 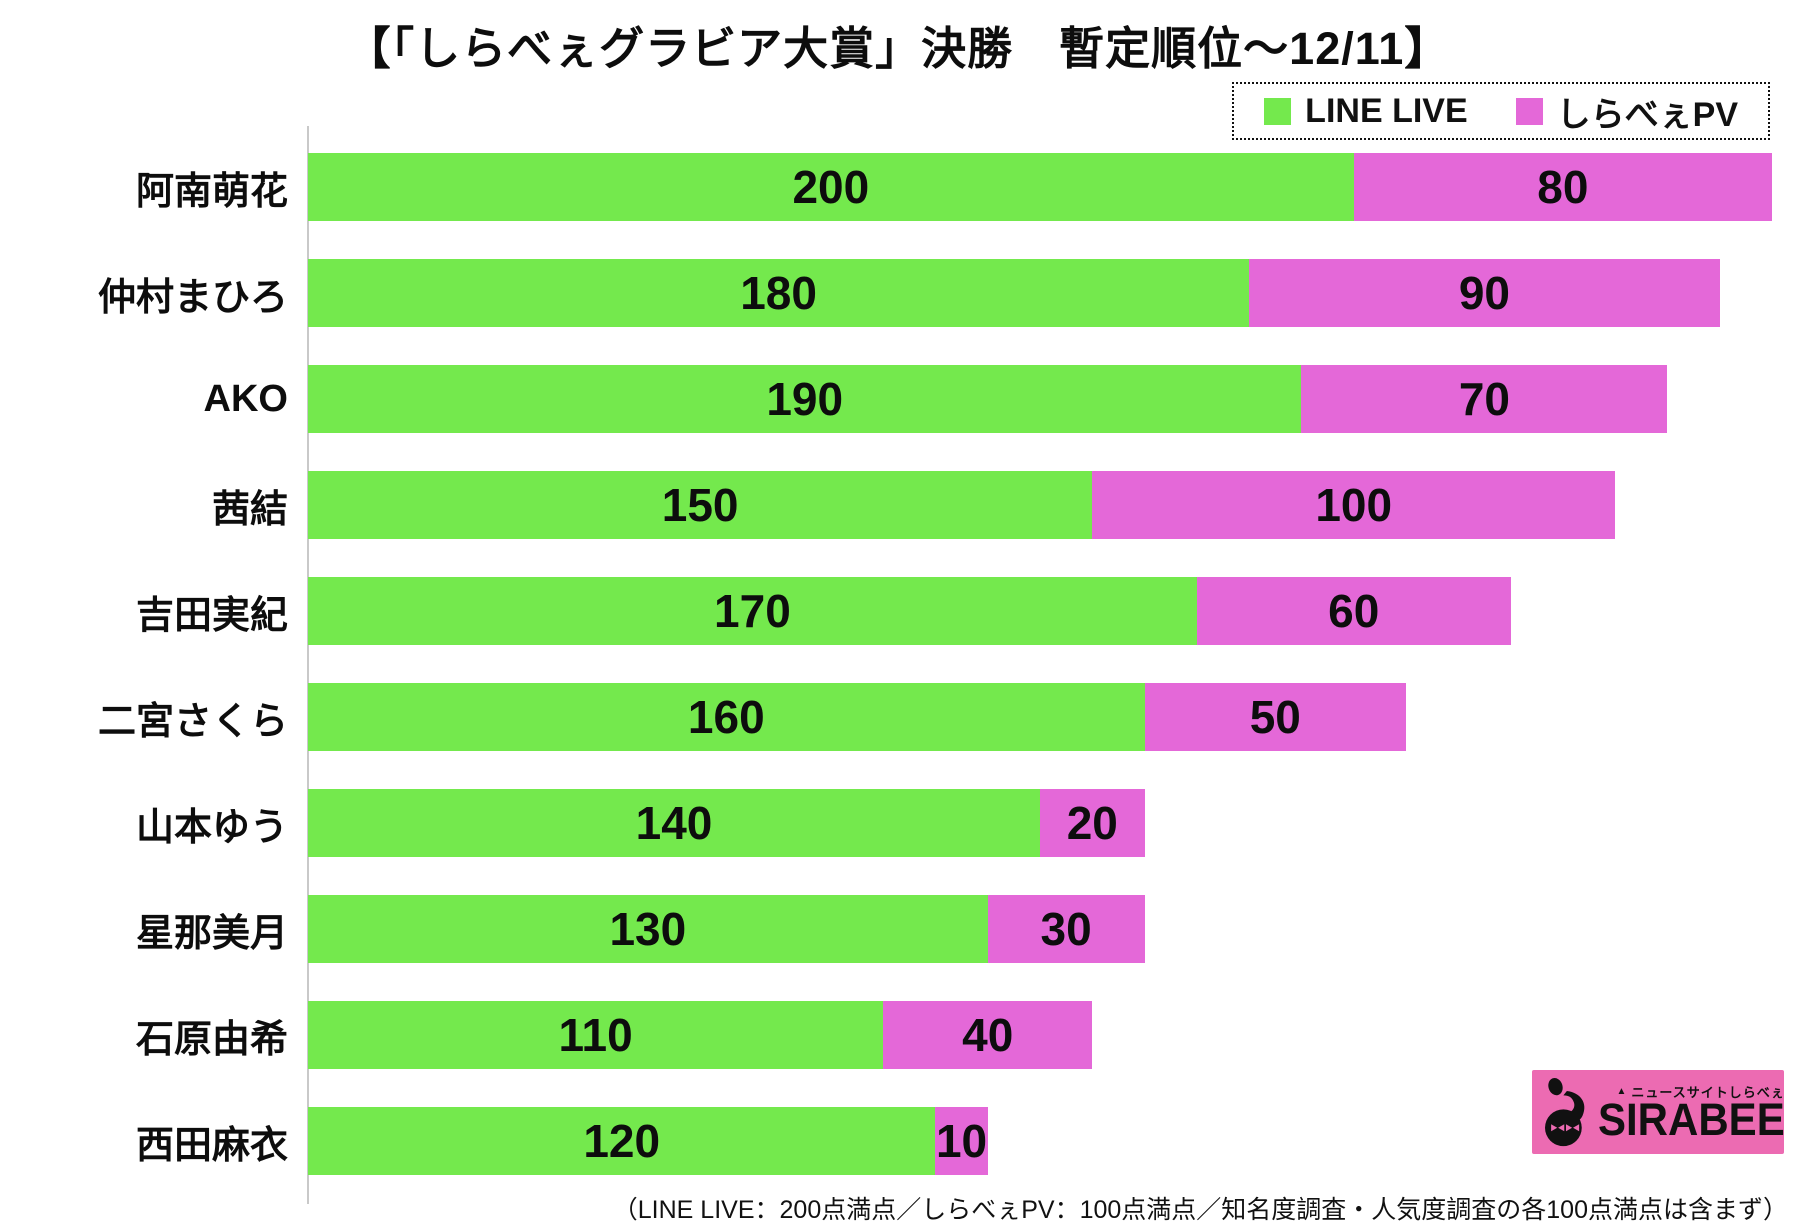 I want to click on bar-value-label: 110, so click(x=595, y=1035).